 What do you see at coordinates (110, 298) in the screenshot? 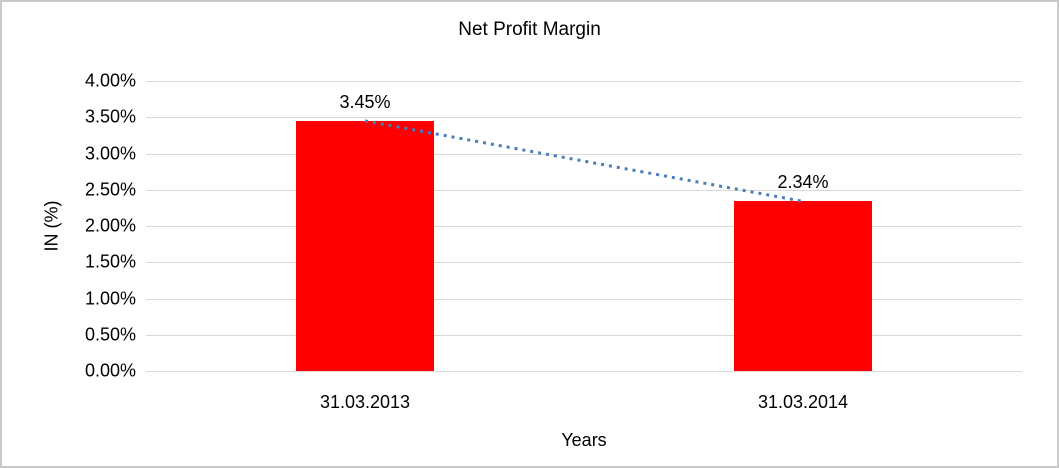
I see `y-tick-label: 1.00%` at bounding box center [110, 298].